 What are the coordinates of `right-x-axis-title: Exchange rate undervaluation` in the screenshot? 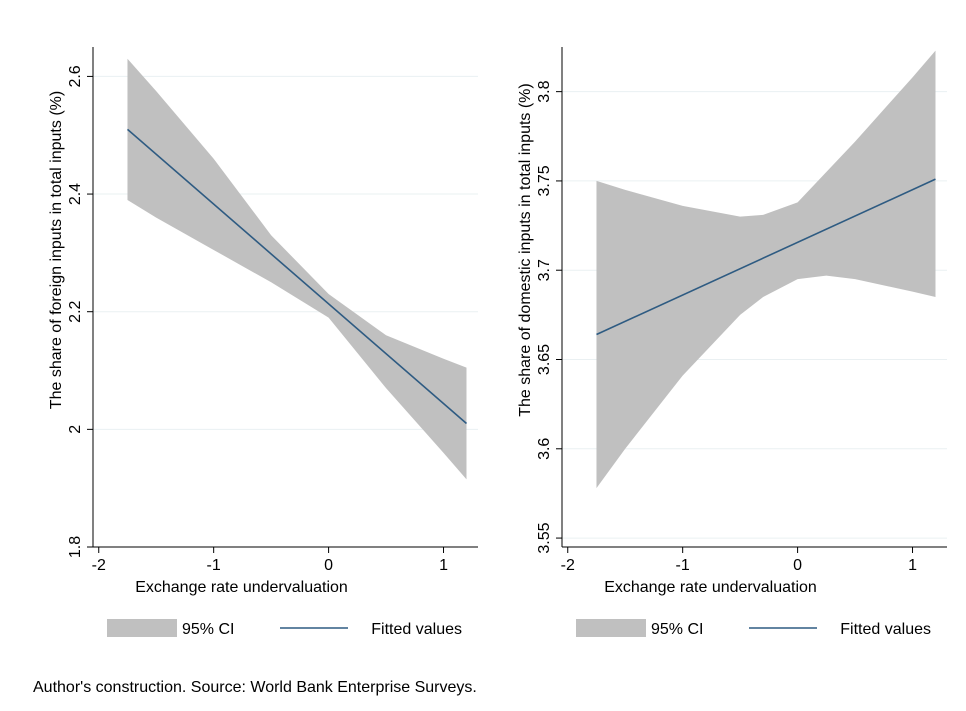 It's located at (710, 587).